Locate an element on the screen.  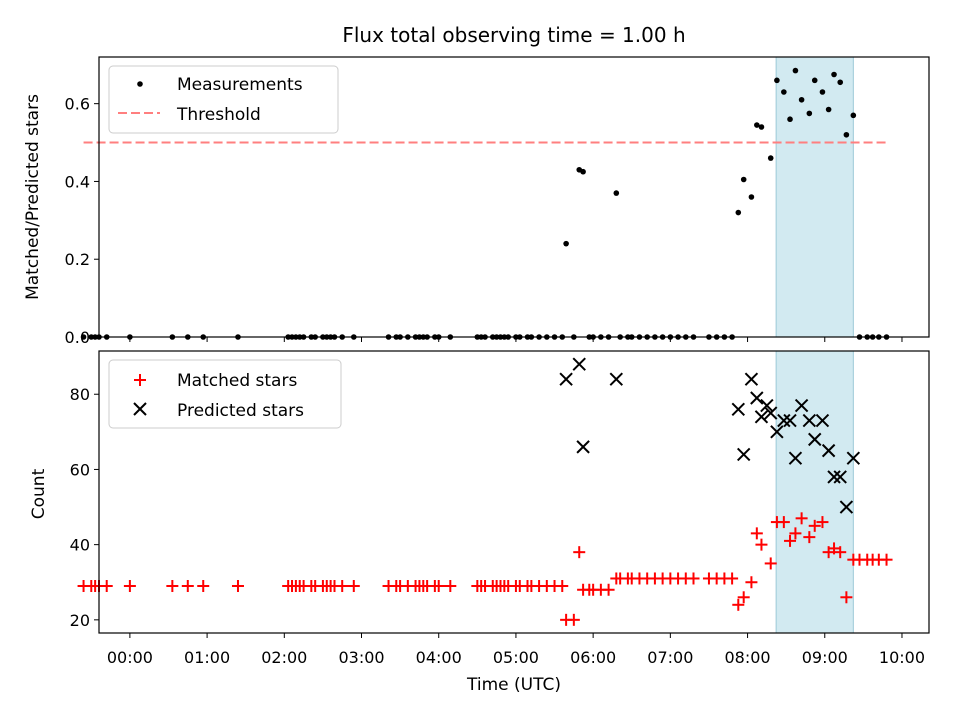
top-y-axis-label: Matched/Predicted stars is located at coordinates (33, 197).